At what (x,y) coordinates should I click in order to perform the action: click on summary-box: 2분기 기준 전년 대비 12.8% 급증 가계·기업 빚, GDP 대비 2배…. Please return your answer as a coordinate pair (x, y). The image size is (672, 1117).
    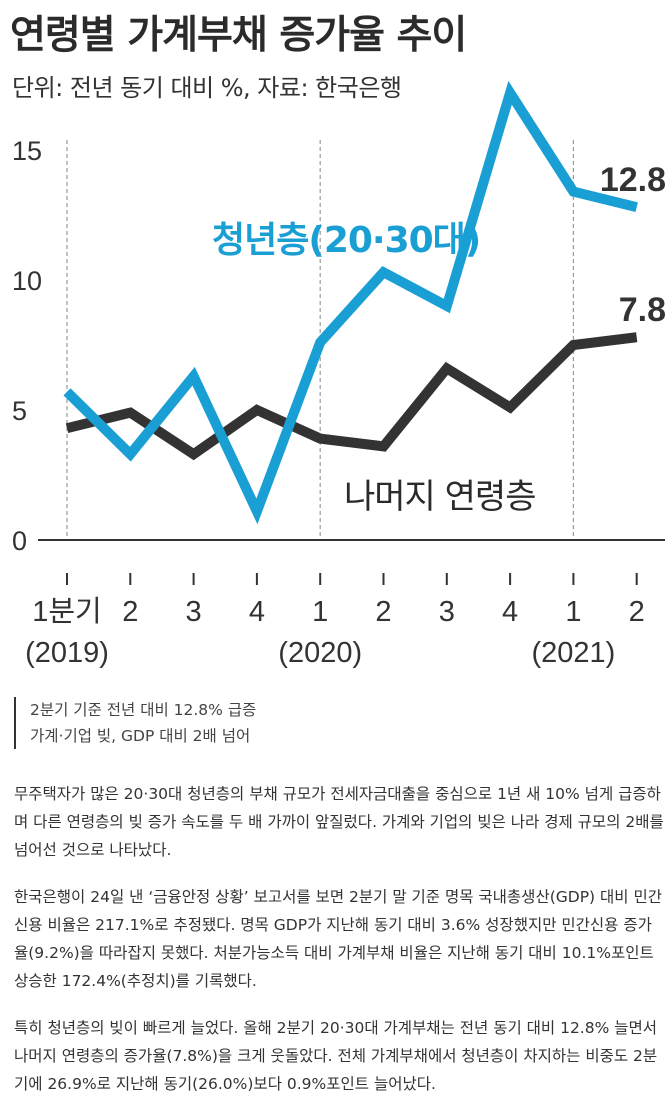
    Looking at the image, I should click on (135, 723).